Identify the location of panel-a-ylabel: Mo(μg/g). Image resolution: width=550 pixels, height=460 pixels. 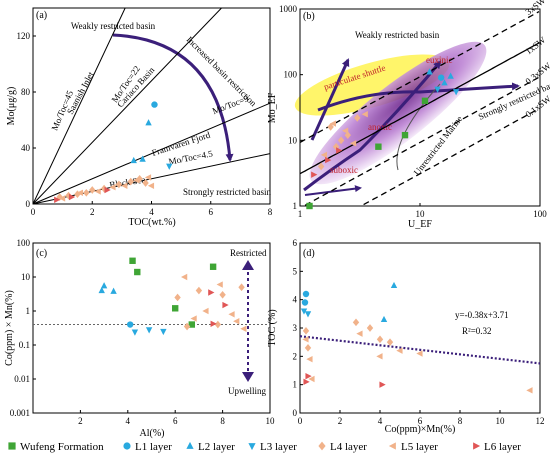
(11, 106).